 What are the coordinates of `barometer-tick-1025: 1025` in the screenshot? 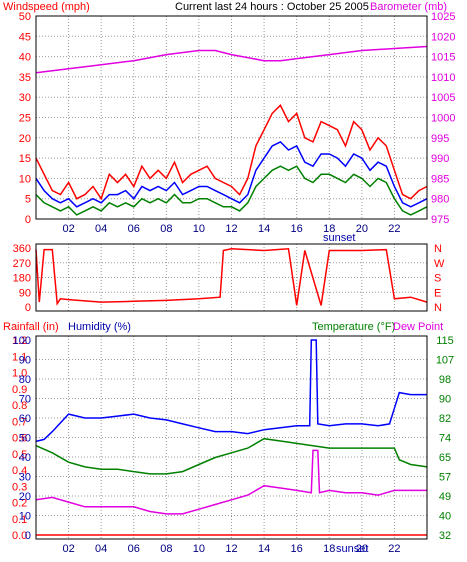 It's located at (443, 17).